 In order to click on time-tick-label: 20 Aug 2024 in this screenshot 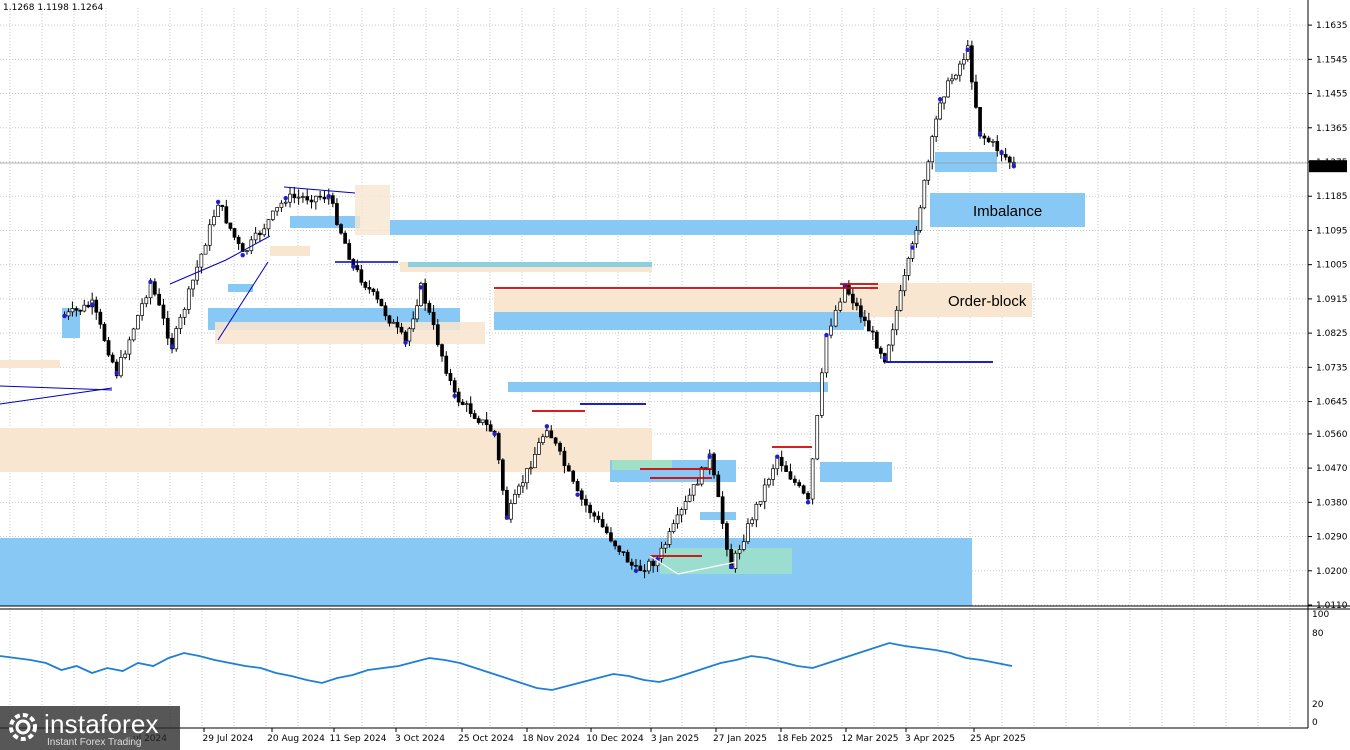, I will do `click(296, 739)`.